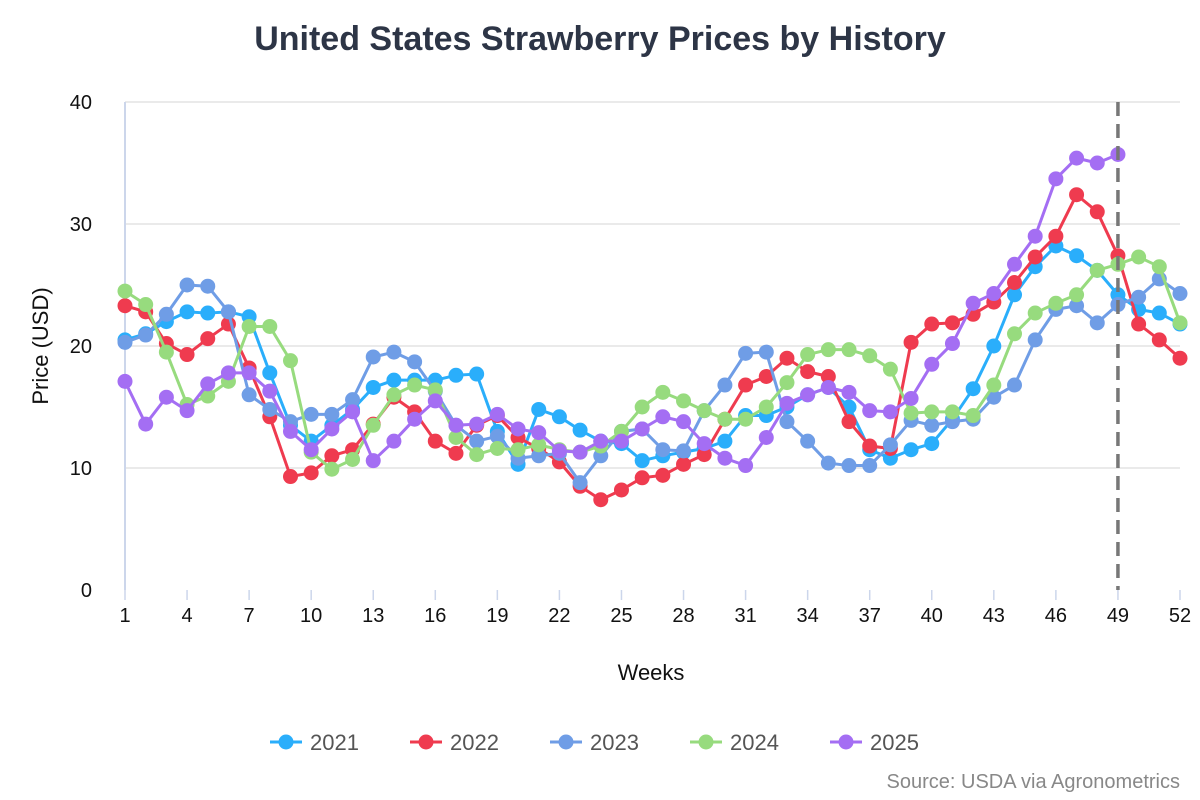 This screenshot has height=800, width=1200. I want to click on legend-item-2022: 2022, so click(454, 742).